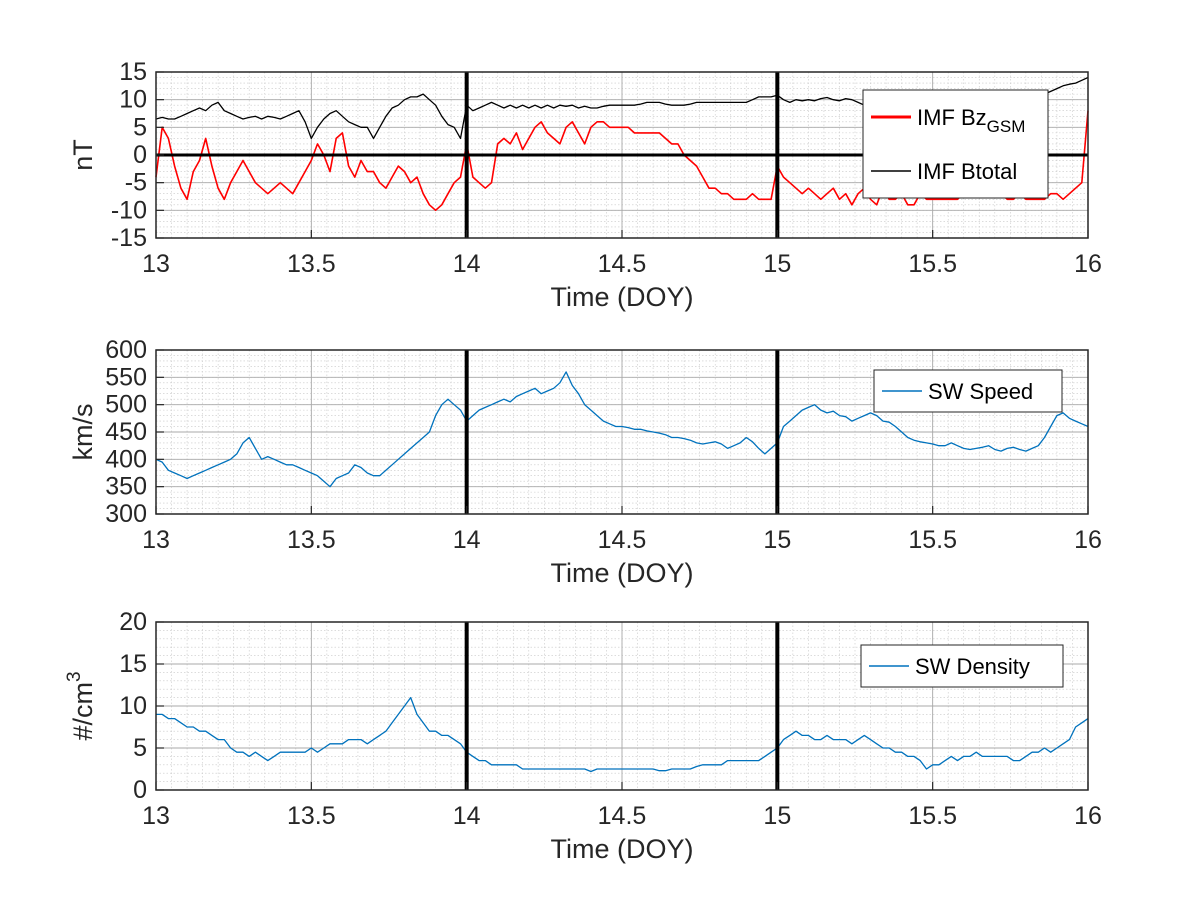  I want to click on y-tick-label: 350, so click(126, 487).